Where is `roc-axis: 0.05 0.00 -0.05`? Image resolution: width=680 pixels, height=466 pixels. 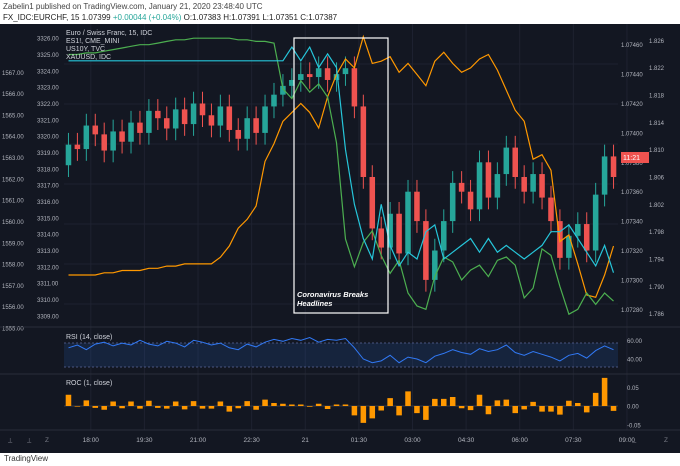
roc-axis: 0.05 0.00 -0.05 is located at coordinates (634, 408).